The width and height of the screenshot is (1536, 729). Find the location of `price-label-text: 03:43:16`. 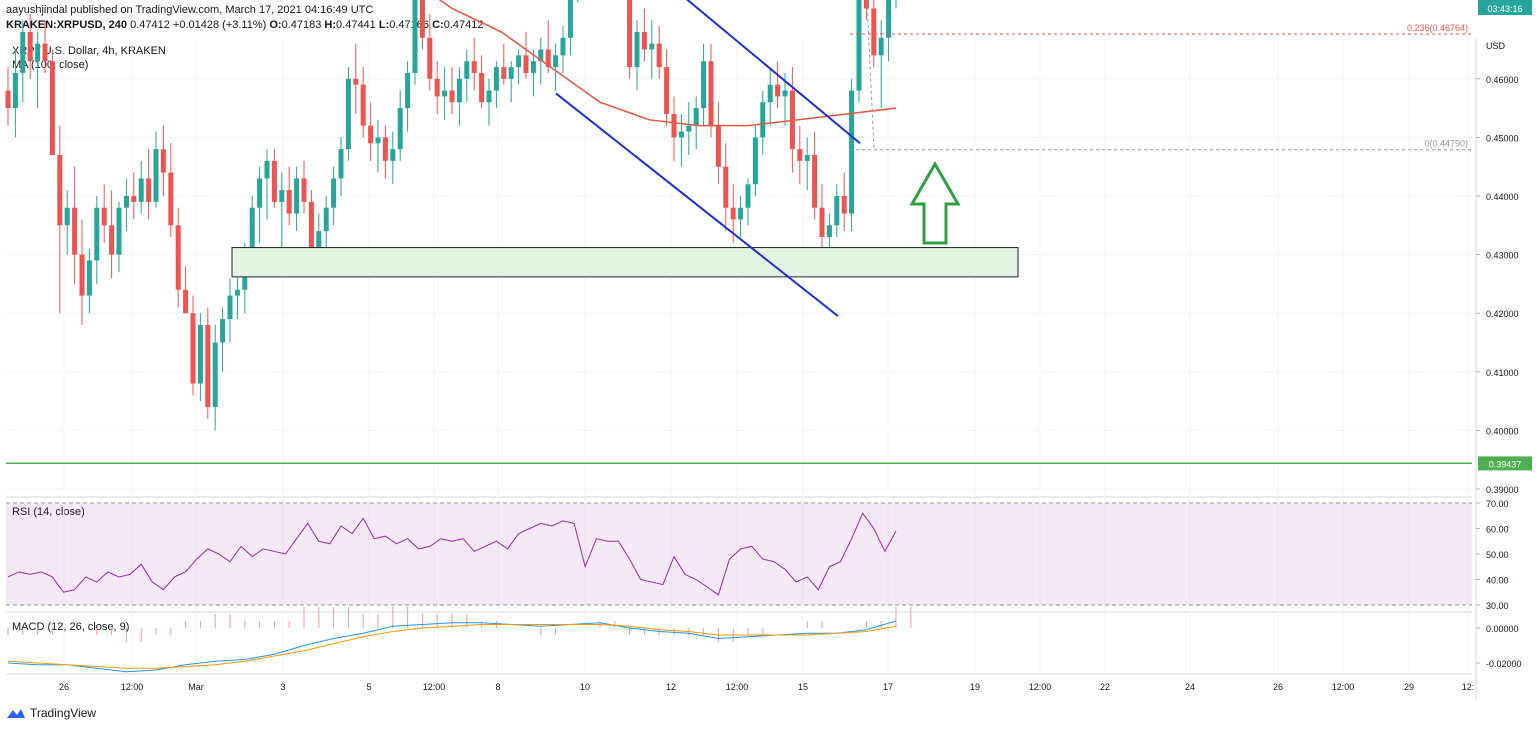

price-label-text: 03:43:16 is located at coordinates (1504, 9).